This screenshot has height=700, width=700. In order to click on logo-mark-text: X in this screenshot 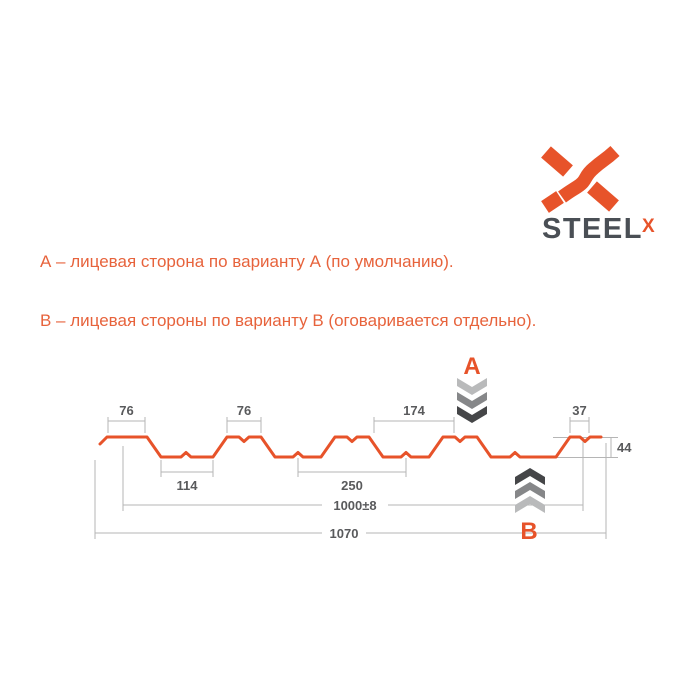, I will do `click(648, 226)`.